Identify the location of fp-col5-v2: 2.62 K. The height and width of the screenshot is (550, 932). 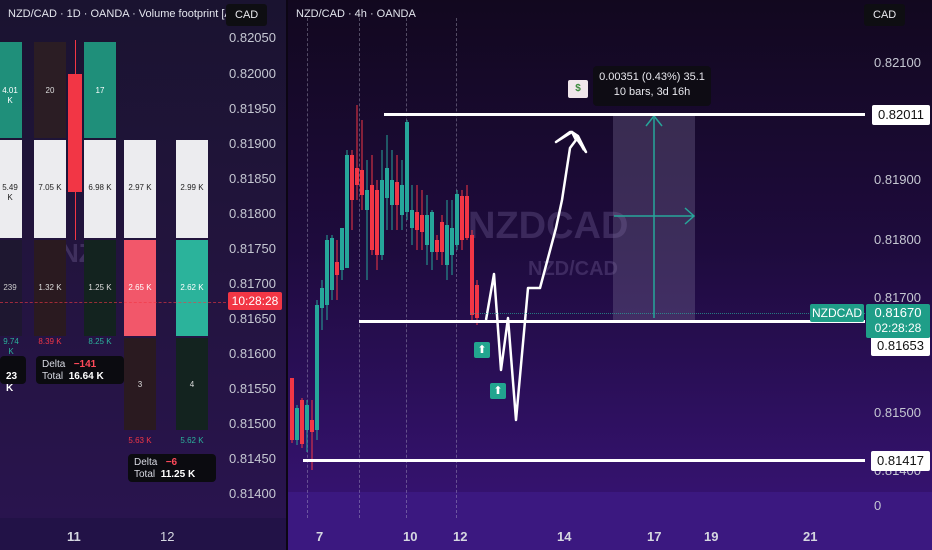
(192, 287).